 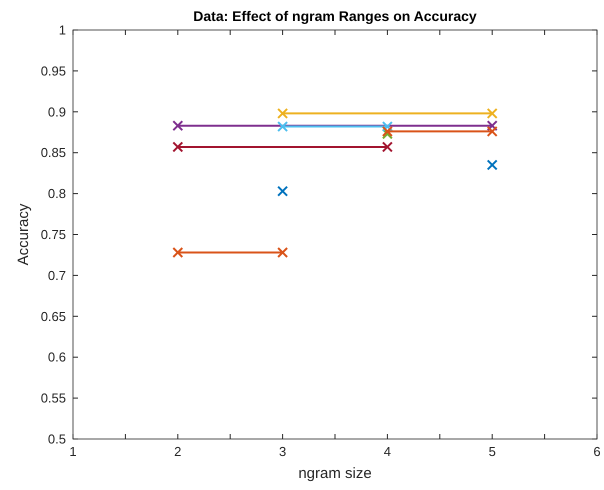 What do you see at coordinates (73, 451) in the screenshot?
I see `x-tick-label: 1` at bounding box center [73, 451].